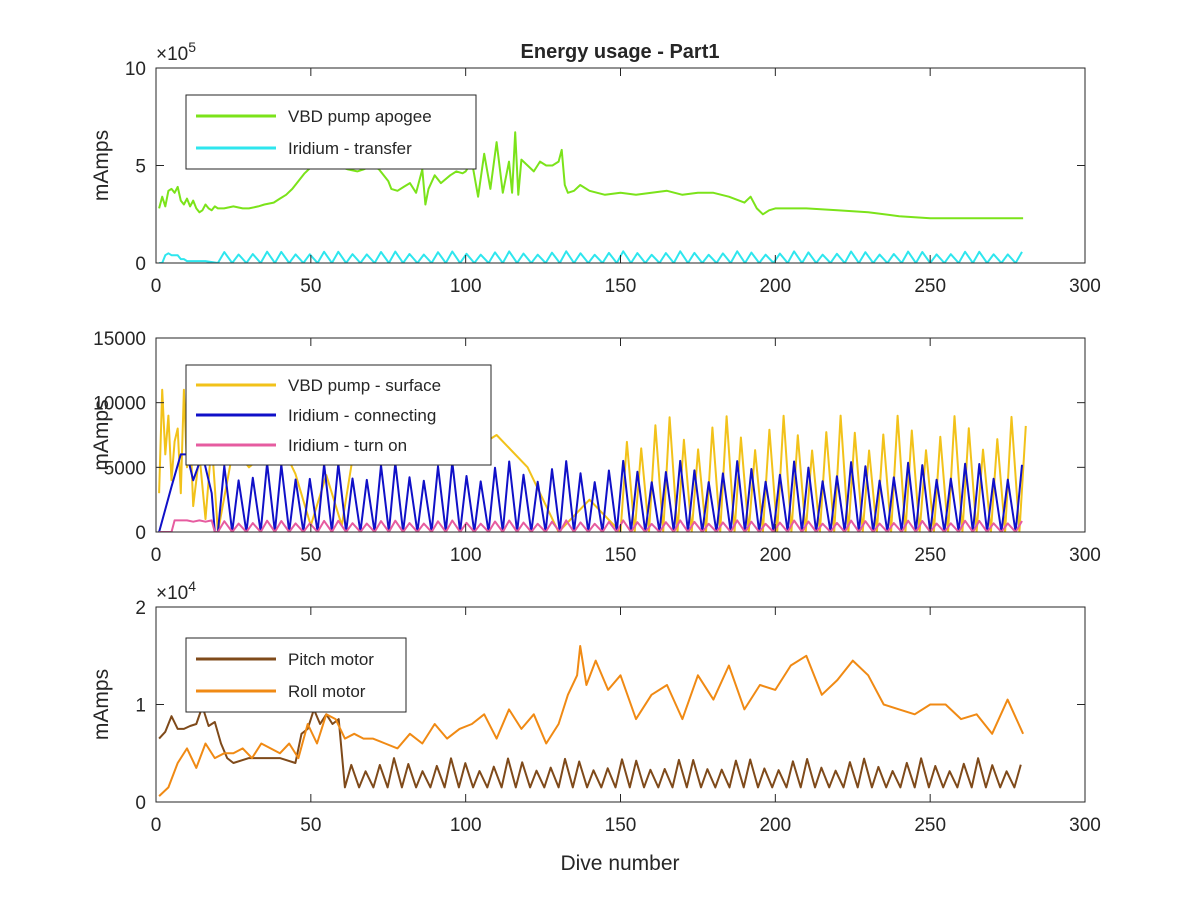 This screenshot has width=1200, height=900. I want to click on y-tick-label: 5, so click(140, 167).